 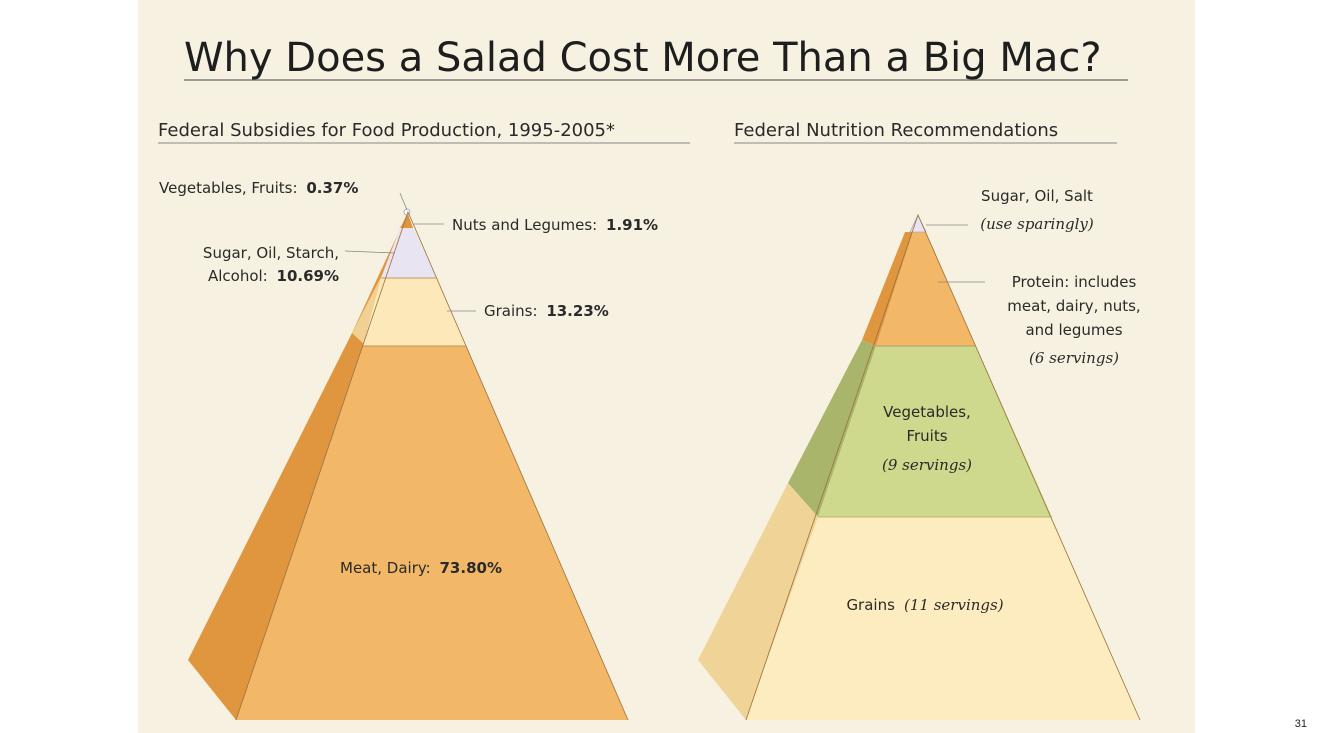 I want to click on vegetables-fruits-segment, so click(x=935, y=431).